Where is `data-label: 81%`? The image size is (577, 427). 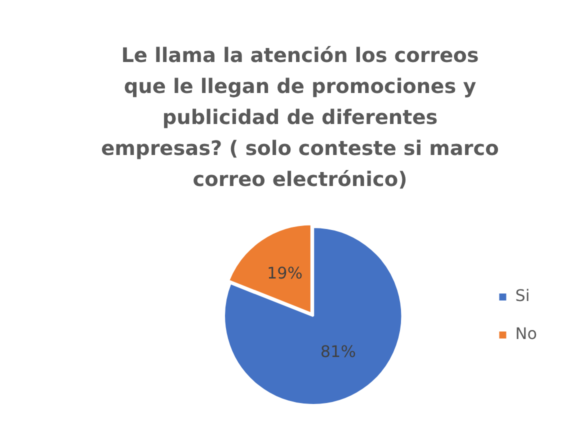 data-label: 81% is located at coordinates (338, 351).